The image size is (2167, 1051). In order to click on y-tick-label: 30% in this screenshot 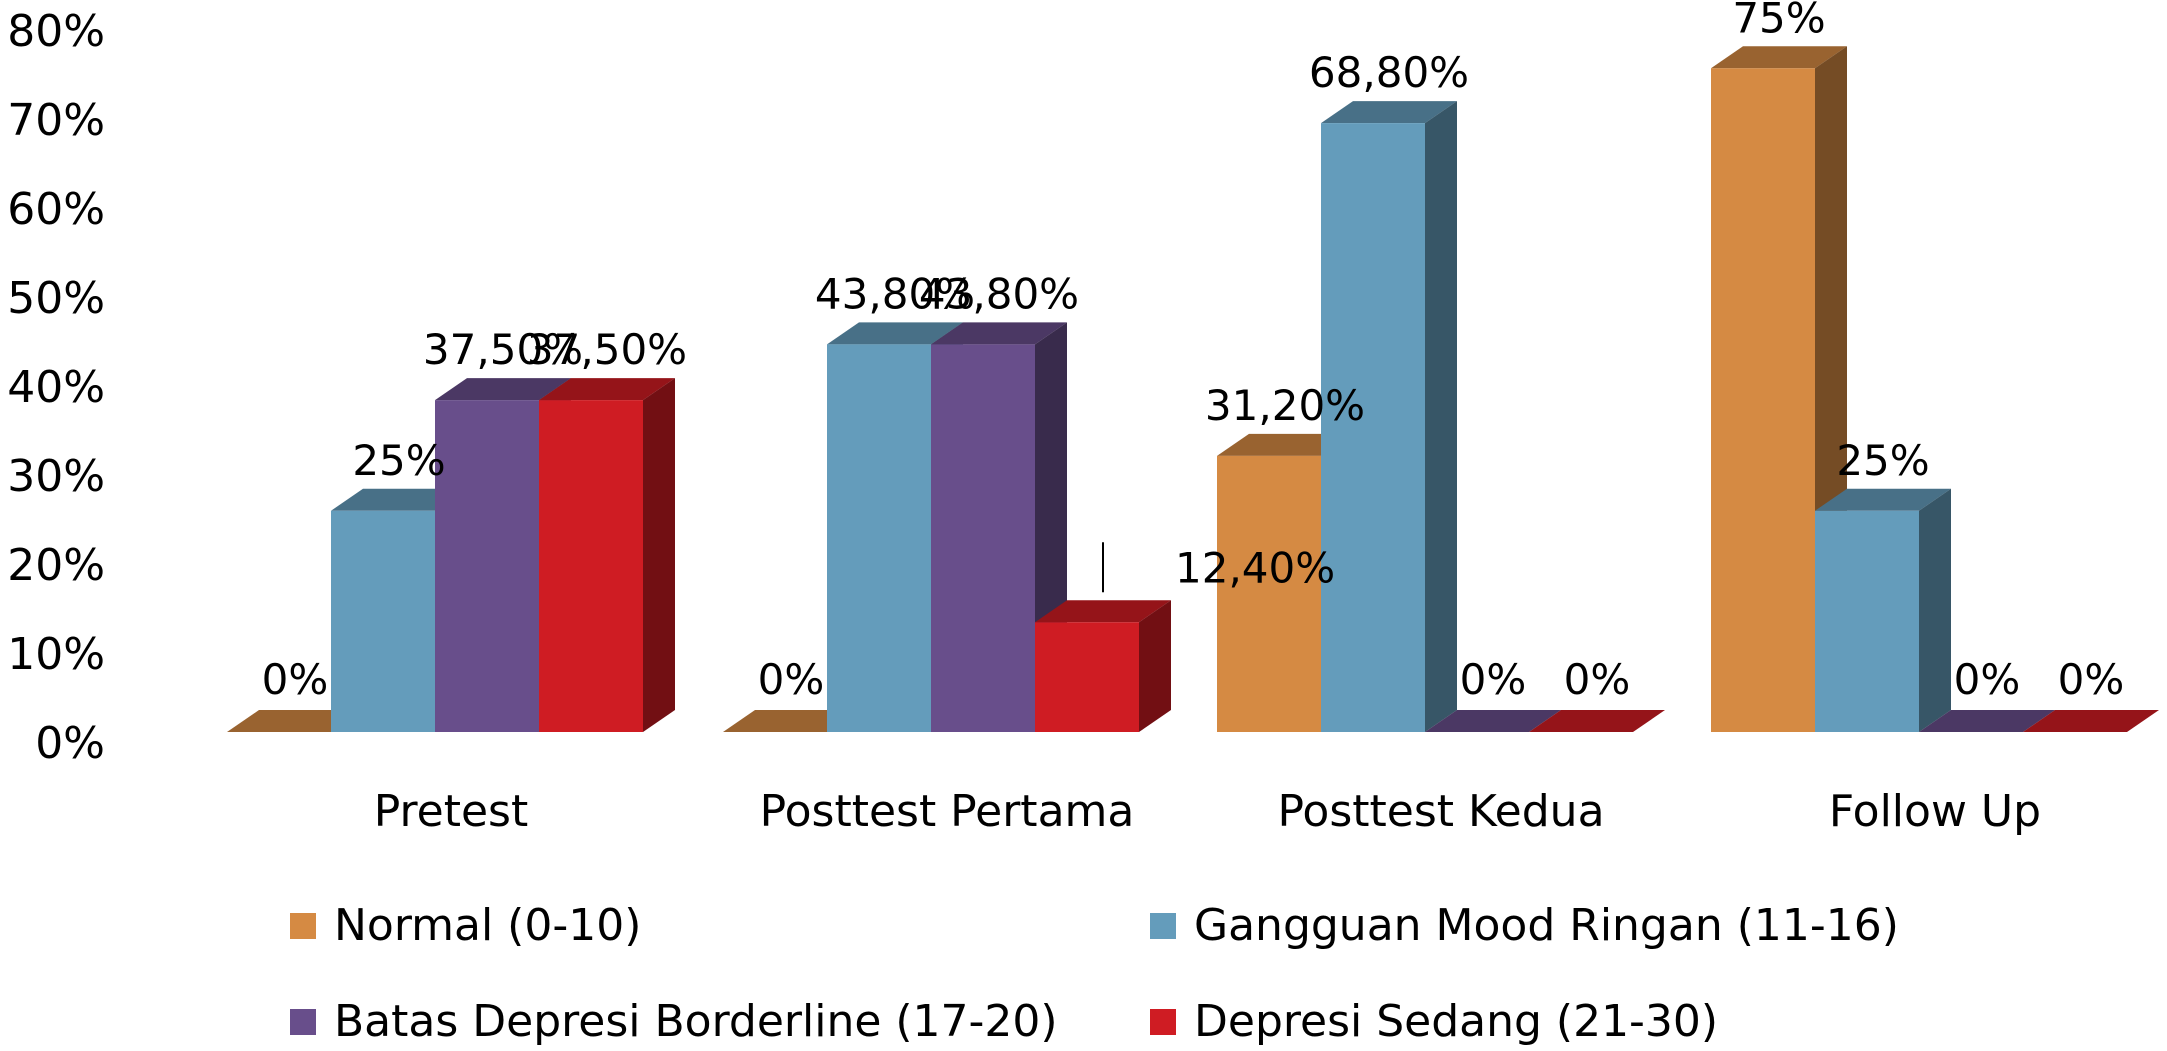, I will do `click(56, 476)`.